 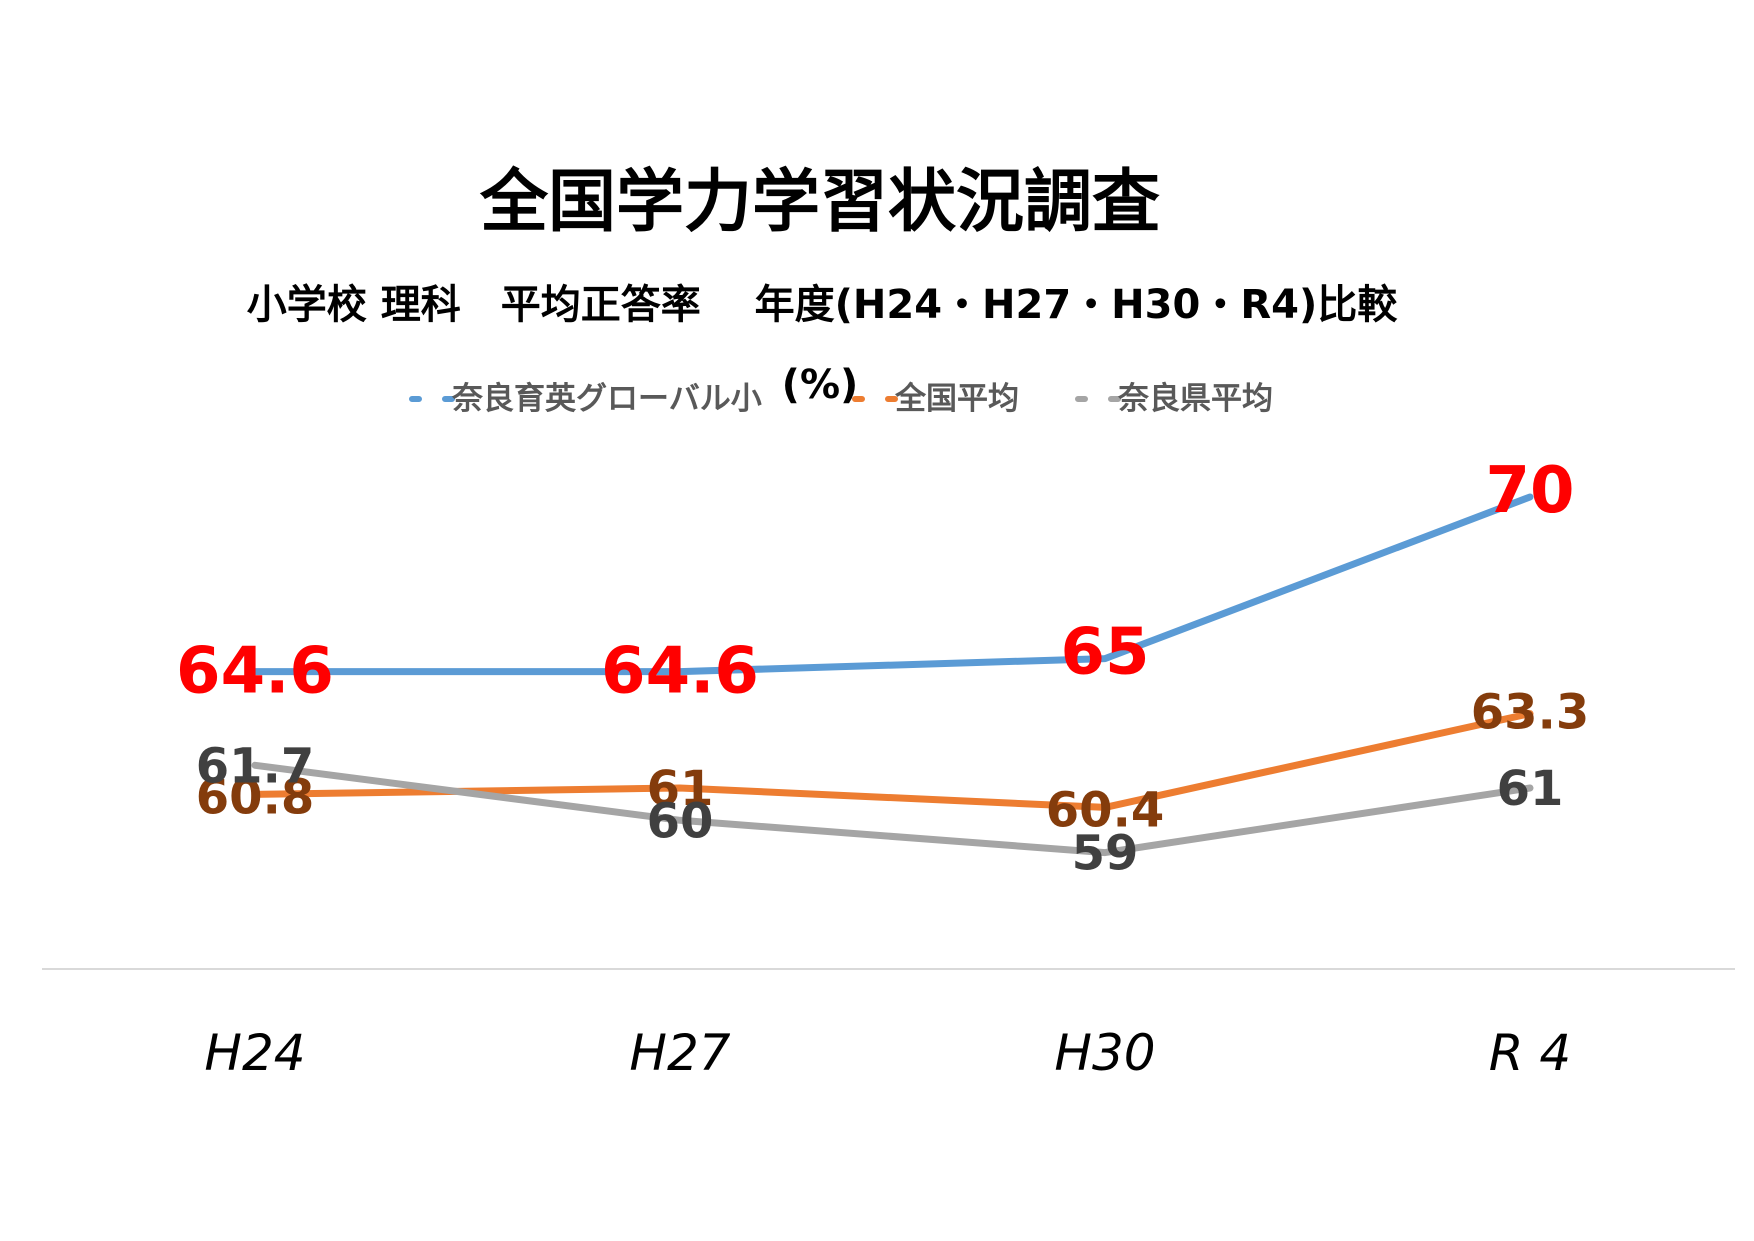 What do you see at coordinates (679, 1053) in the screenshot?
I see `x-tick-label: H27` at bounding box center [679, 1053].